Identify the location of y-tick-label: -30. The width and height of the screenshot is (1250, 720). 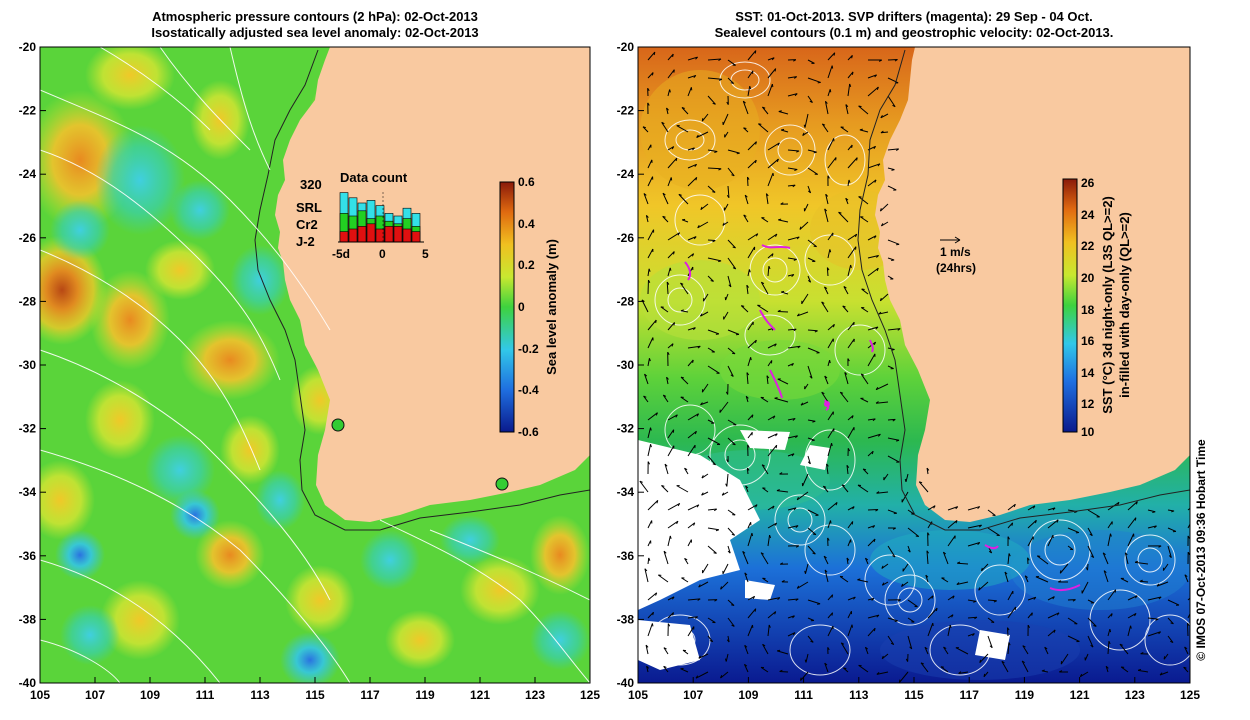
(626, 365).